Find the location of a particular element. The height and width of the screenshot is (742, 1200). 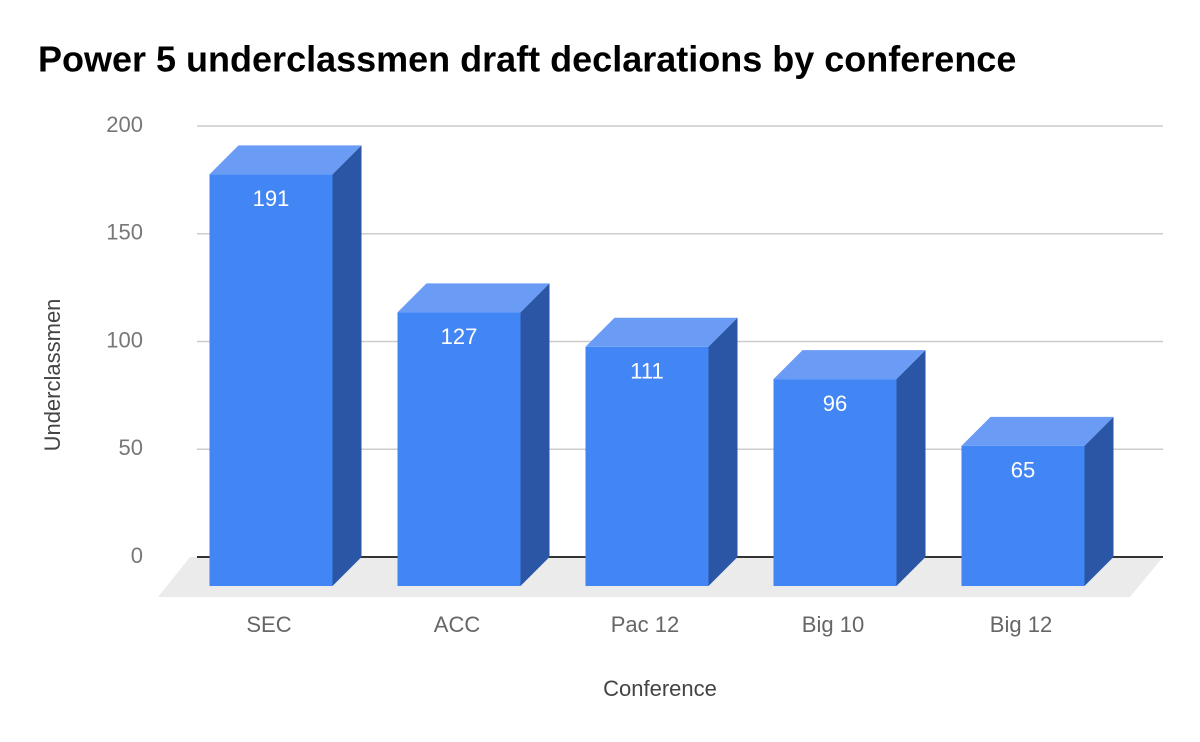

bar-3d: 96 is located at coordinates (849, 468).